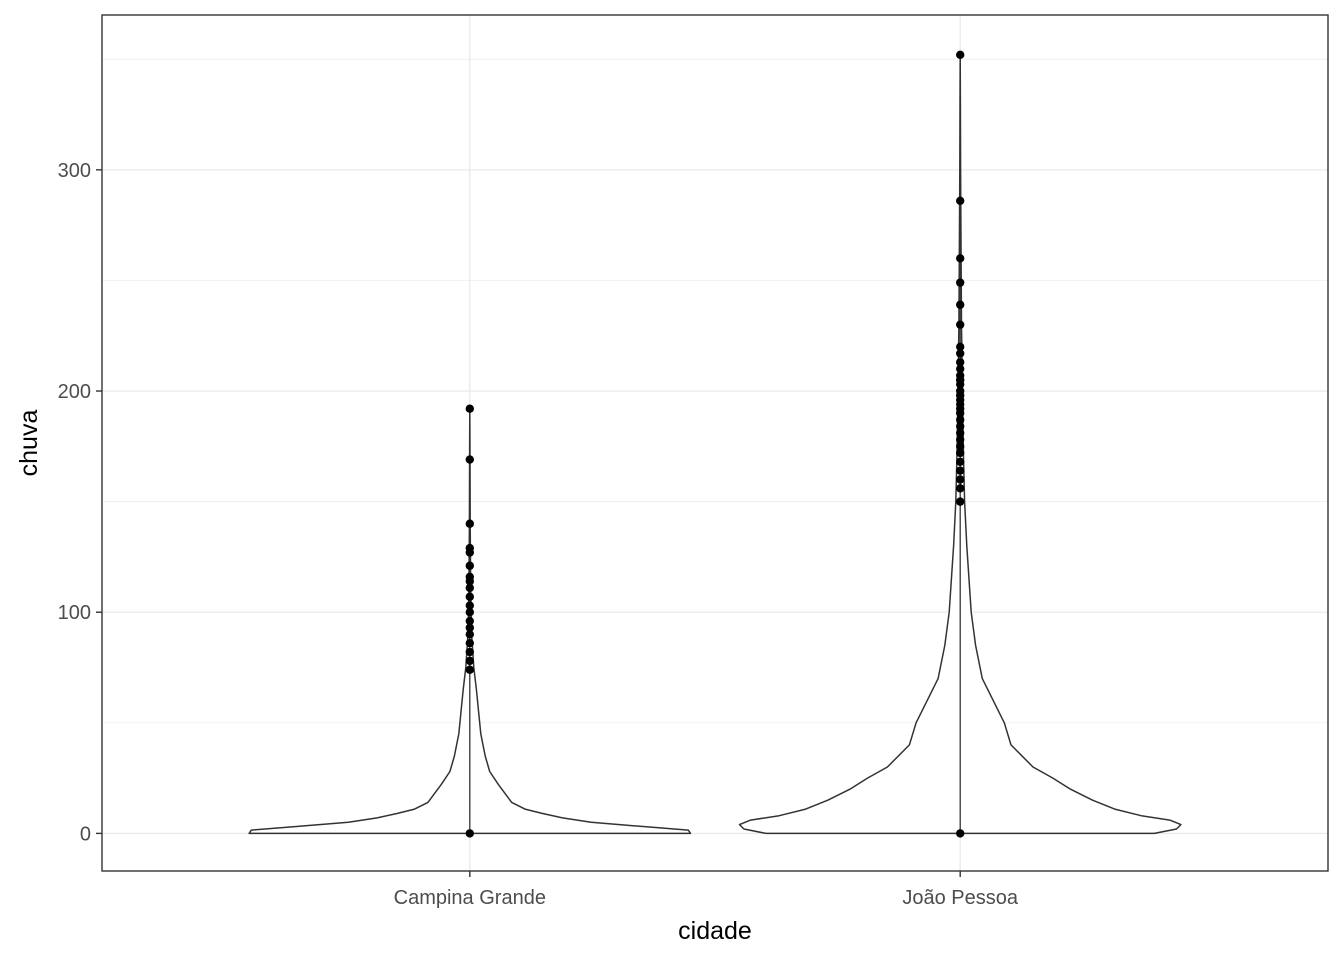 The height and width of the screenshot is (960, 1344). I want to click on x-axis-title: cidade, so click(715, 931).